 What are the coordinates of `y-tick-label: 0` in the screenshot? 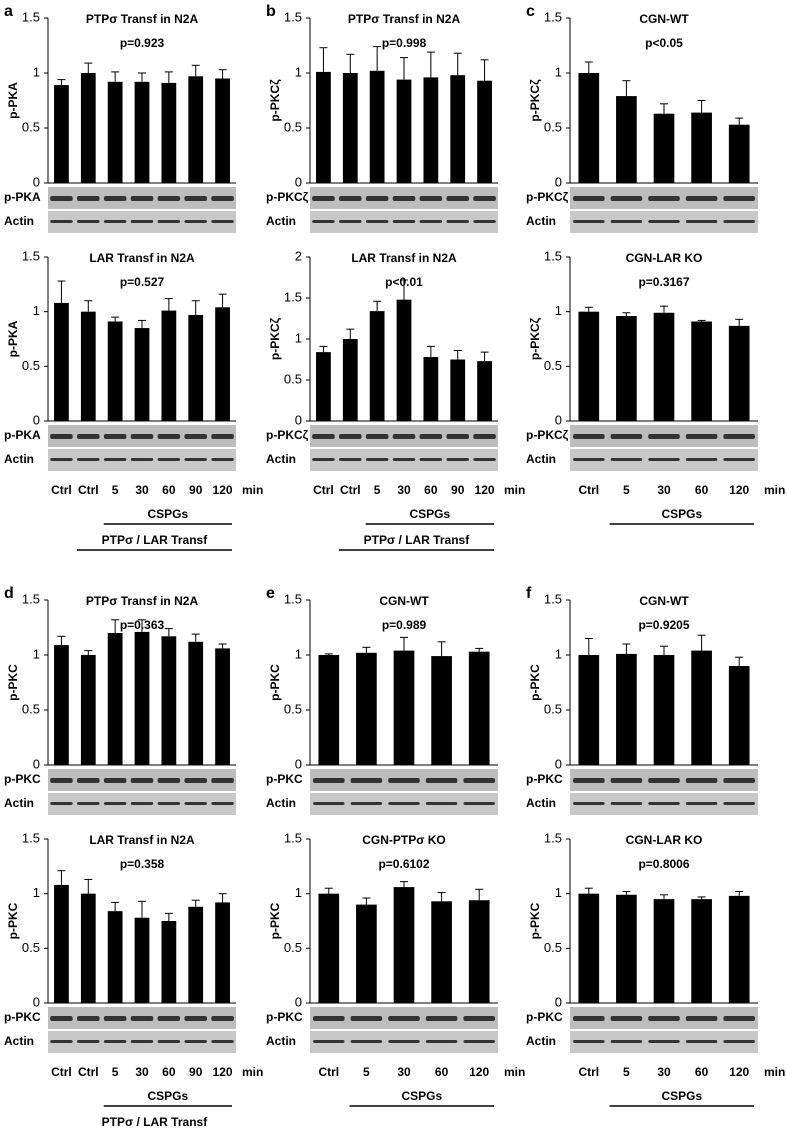 It's located at (36, 181).